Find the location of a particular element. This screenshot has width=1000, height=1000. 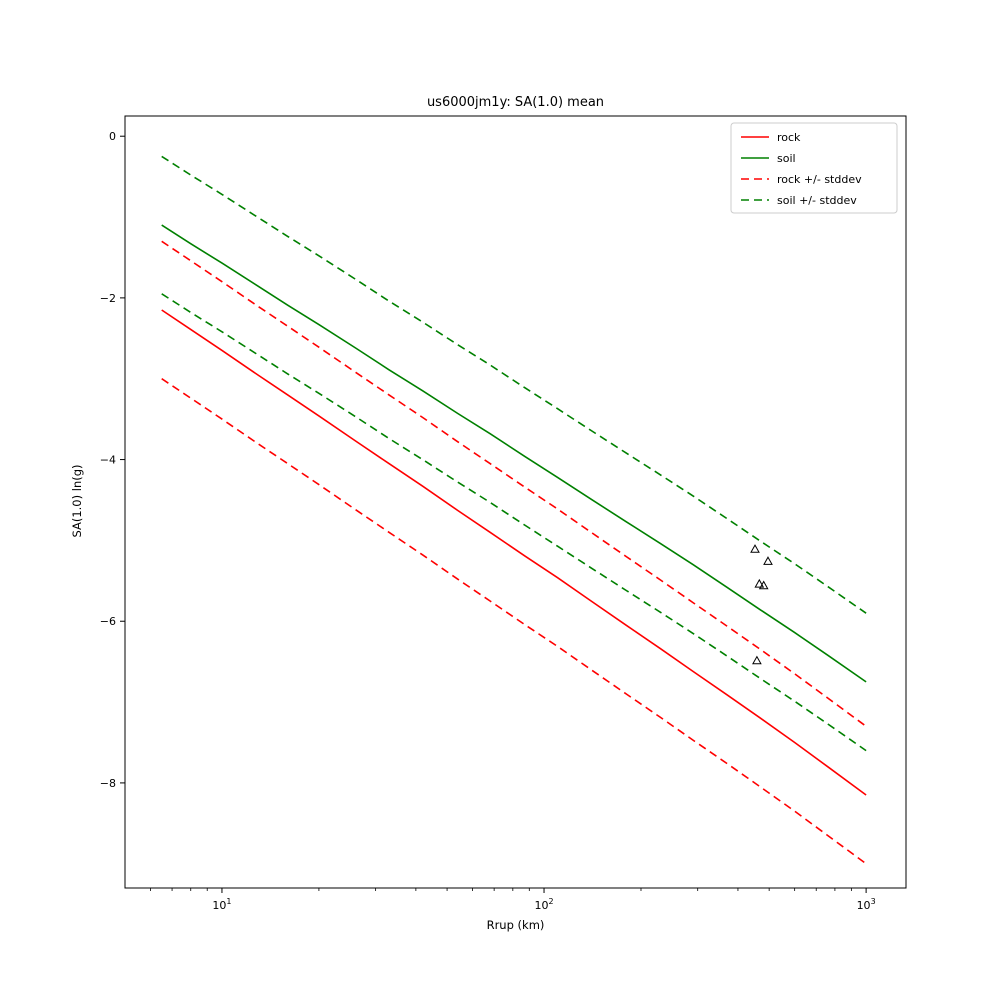

y-axis-ticks: 0 −2 −4 −6 −8 is located at coordinates (112, 460).